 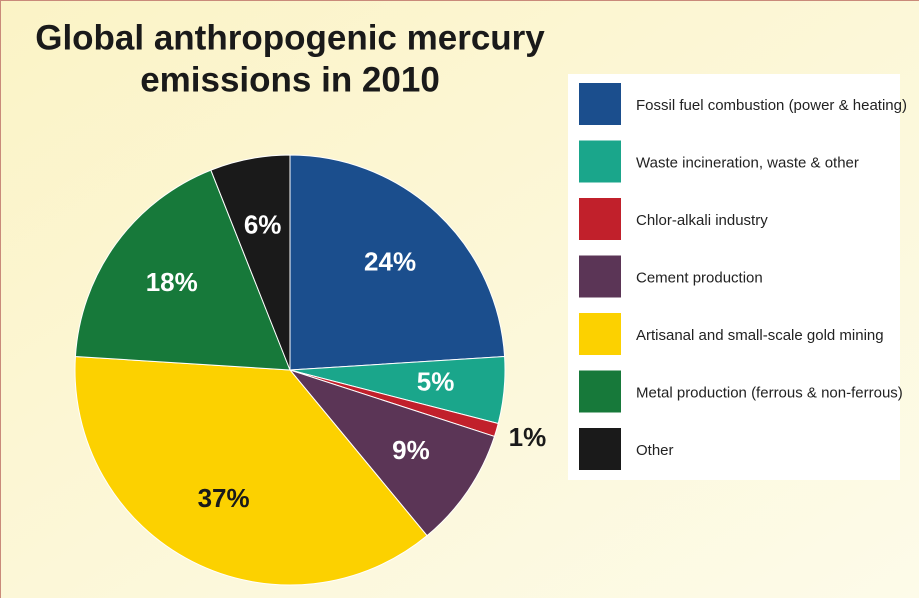 What do you see at coordinates (528, 437) in the screenshot?
I see `slice-label: 1%` at bounding box center [528, 437].